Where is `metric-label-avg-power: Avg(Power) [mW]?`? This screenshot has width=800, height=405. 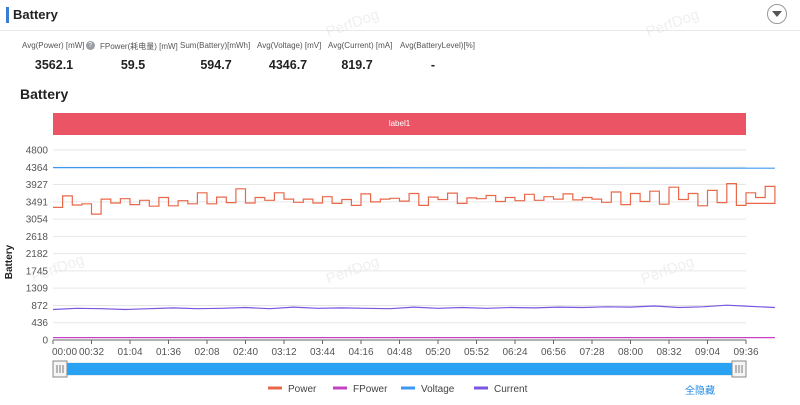 metric-label-avg-power: Avg(Power) [mW]? is located at coordinates (58, 46).